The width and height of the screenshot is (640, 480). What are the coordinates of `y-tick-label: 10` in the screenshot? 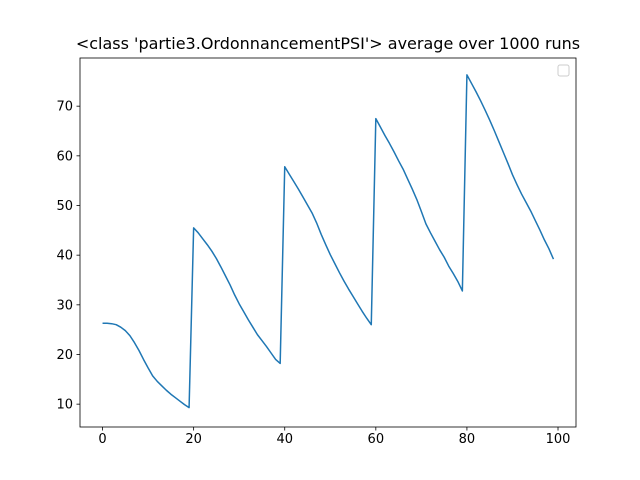 It's located at (64, 405).